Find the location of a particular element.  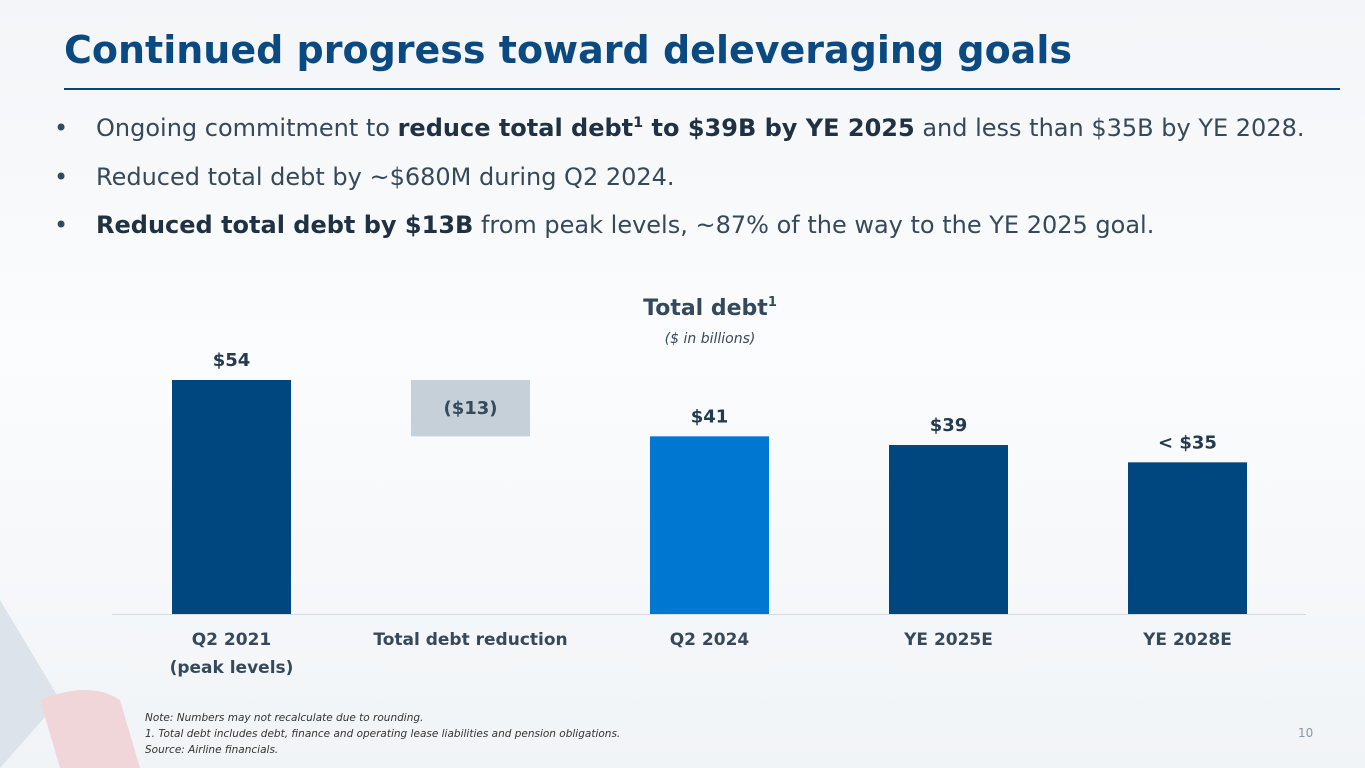

value-label: $41 is located at coordinates (710, 416).